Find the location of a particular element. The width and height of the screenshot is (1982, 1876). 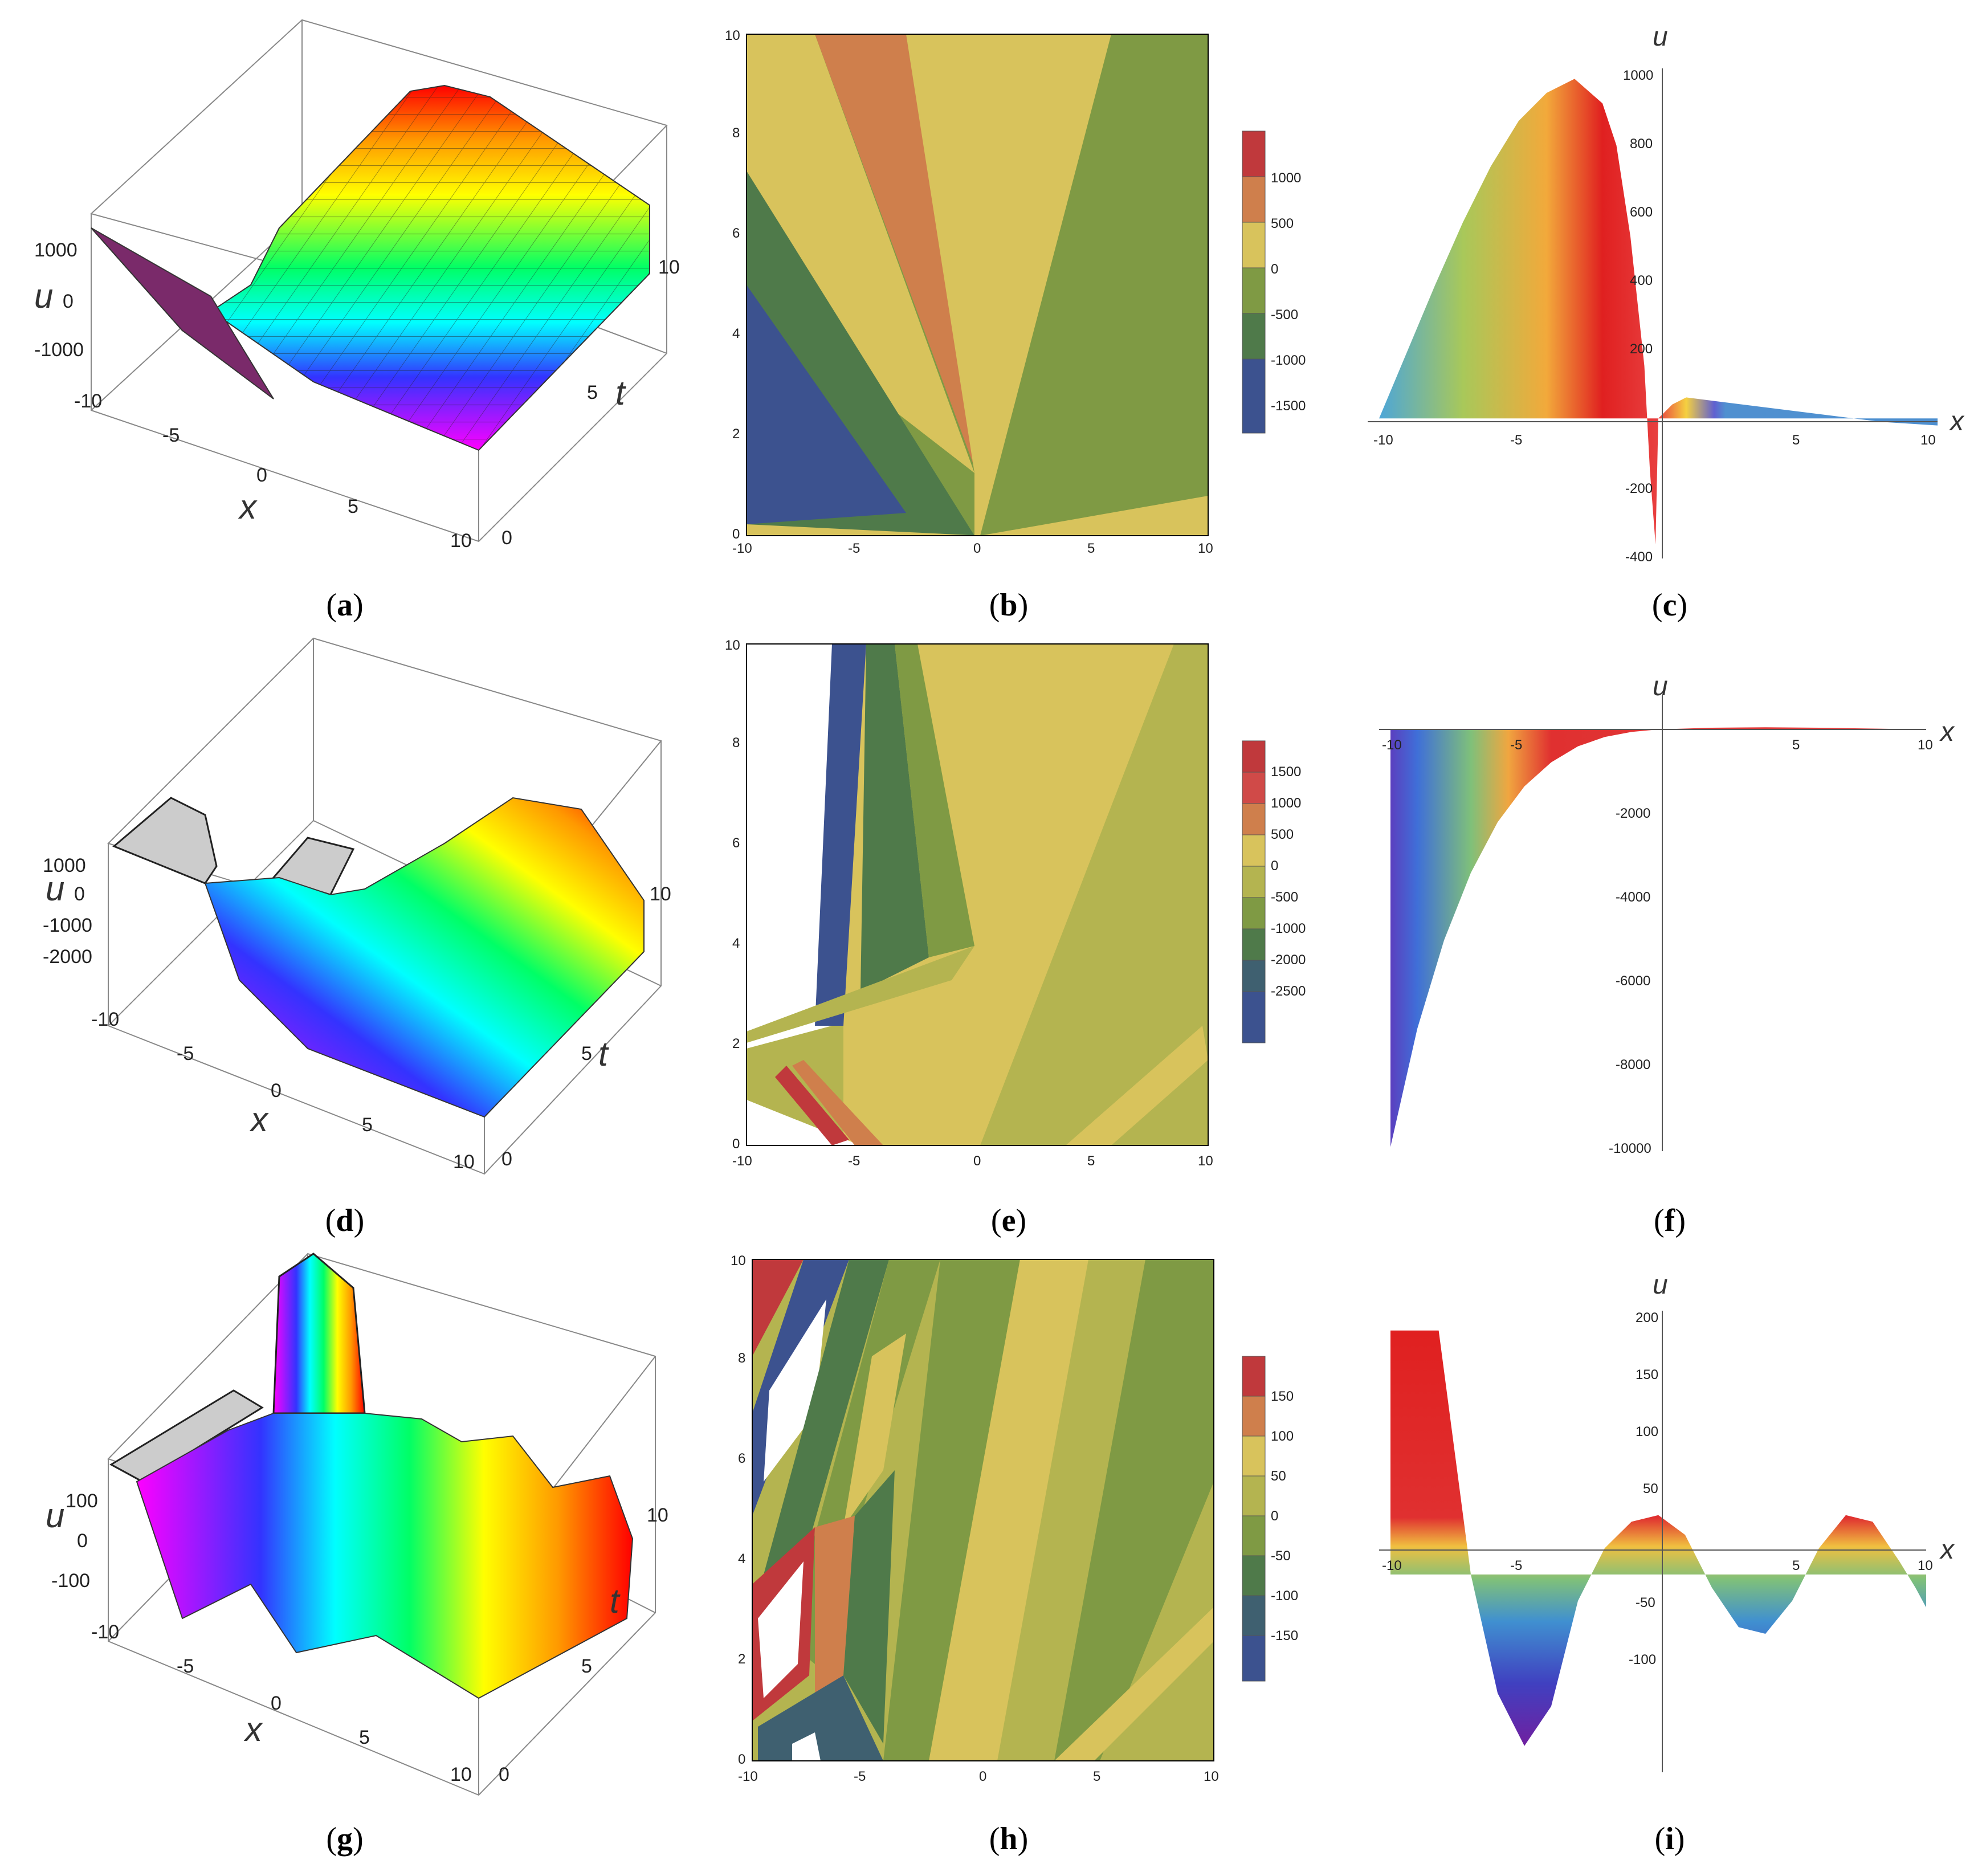

x-tick-d-0: -10 is located at coordinates (105, 1019).